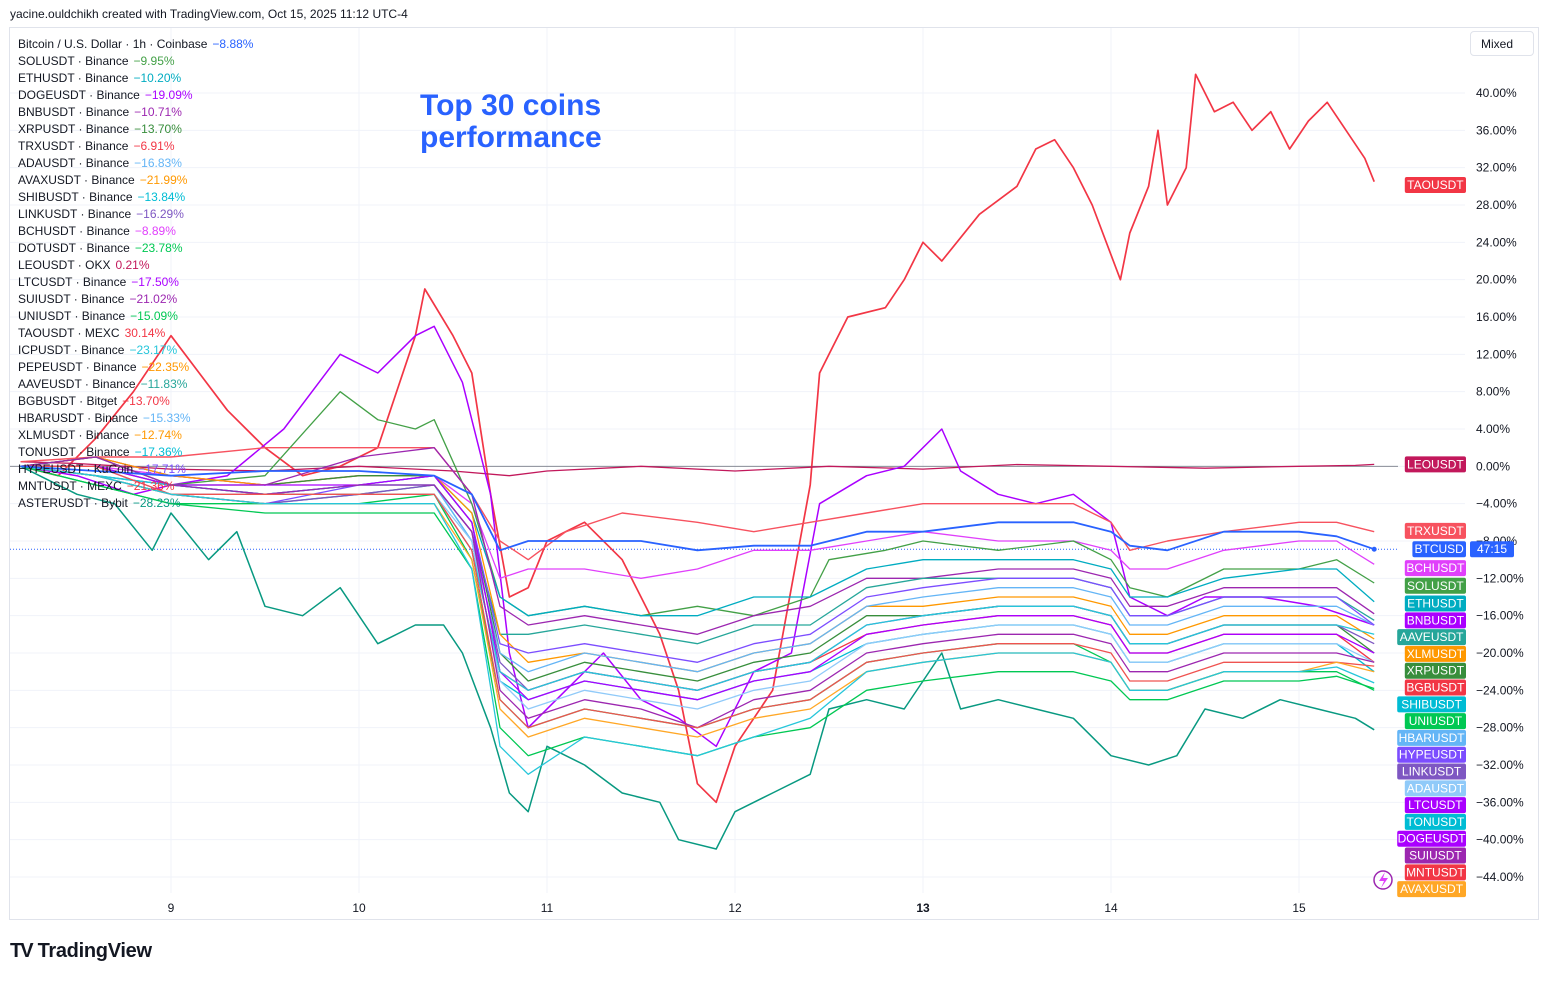 The height and width of the screenshot is (981, 1549). I want to click on legend-row: HYPEUSDT · KuCoin −17.71%, so click(135, 469).